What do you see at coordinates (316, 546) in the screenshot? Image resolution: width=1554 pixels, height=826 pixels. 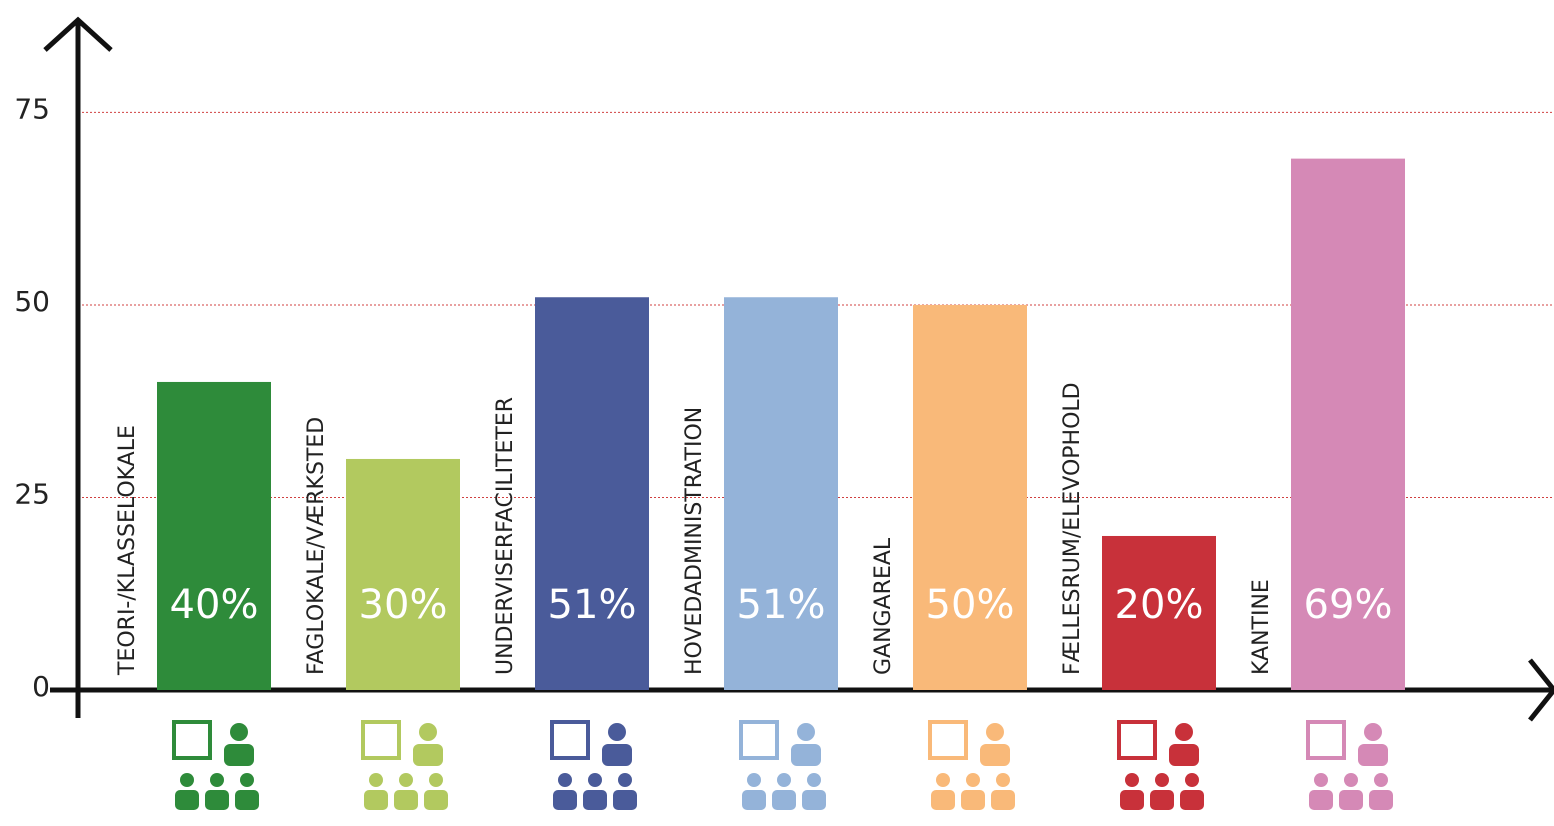 I see `category-label: FAGLOKALE/VÆRKSTED` at bounding box center [316, 546].